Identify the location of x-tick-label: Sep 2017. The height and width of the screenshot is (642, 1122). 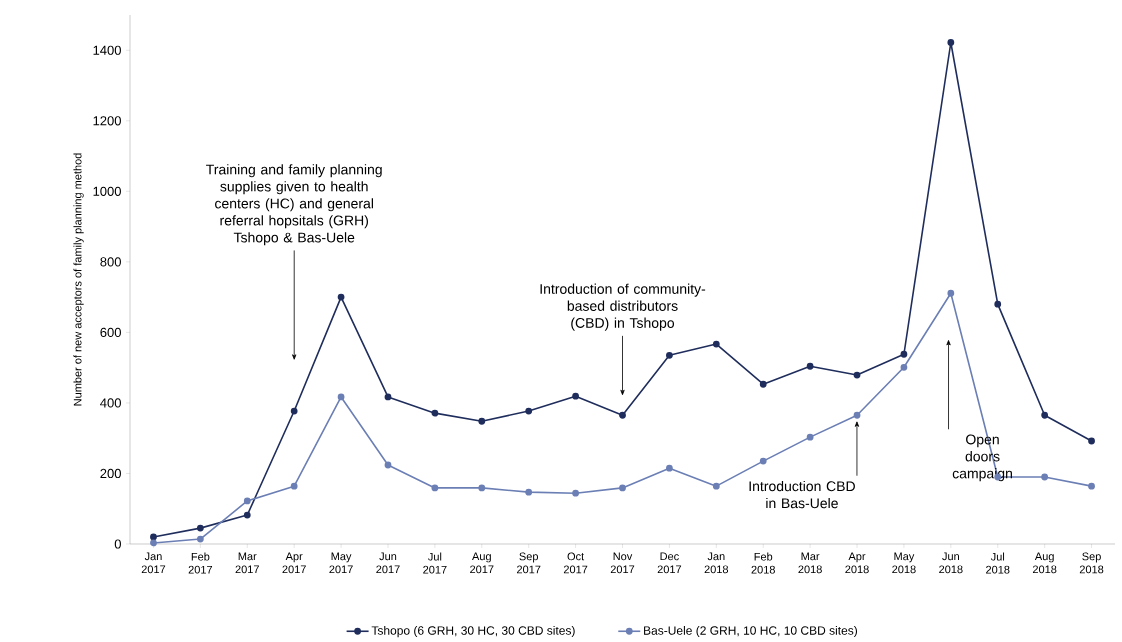
(529, 563).